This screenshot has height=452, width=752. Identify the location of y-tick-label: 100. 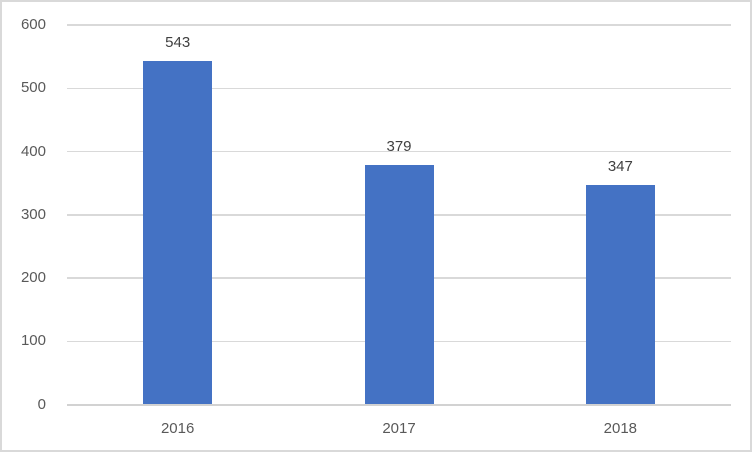
(33, 341).